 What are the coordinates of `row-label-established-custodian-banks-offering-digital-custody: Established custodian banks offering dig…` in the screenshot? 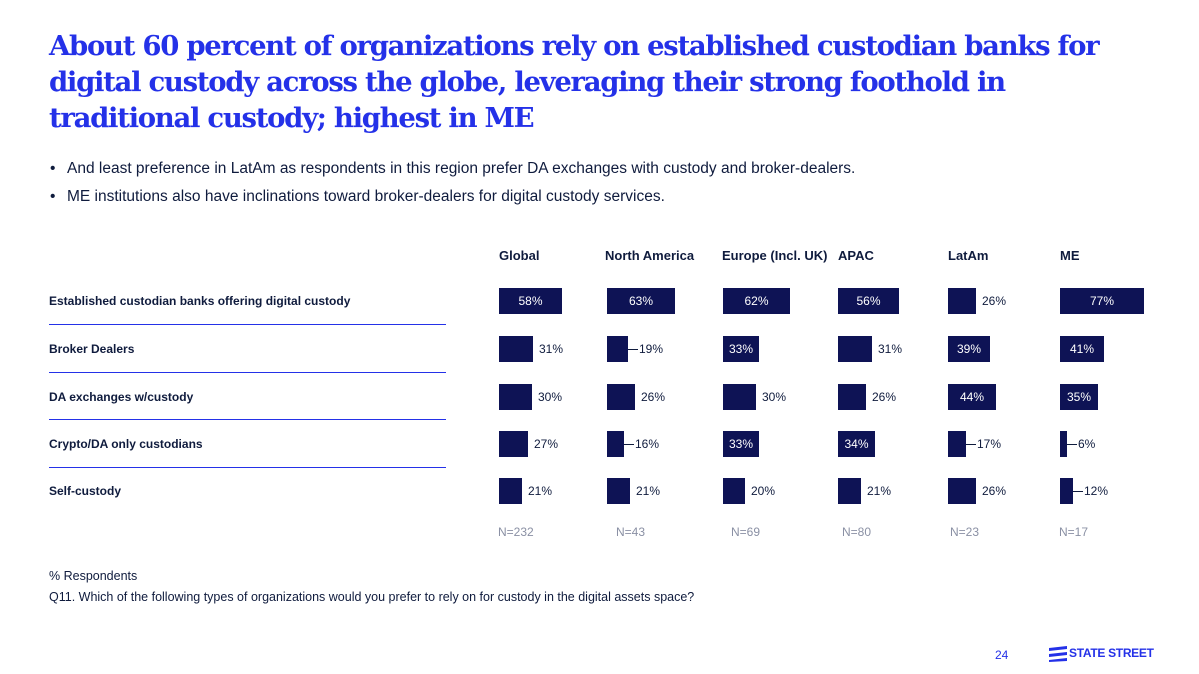 It's located at (200, 301).